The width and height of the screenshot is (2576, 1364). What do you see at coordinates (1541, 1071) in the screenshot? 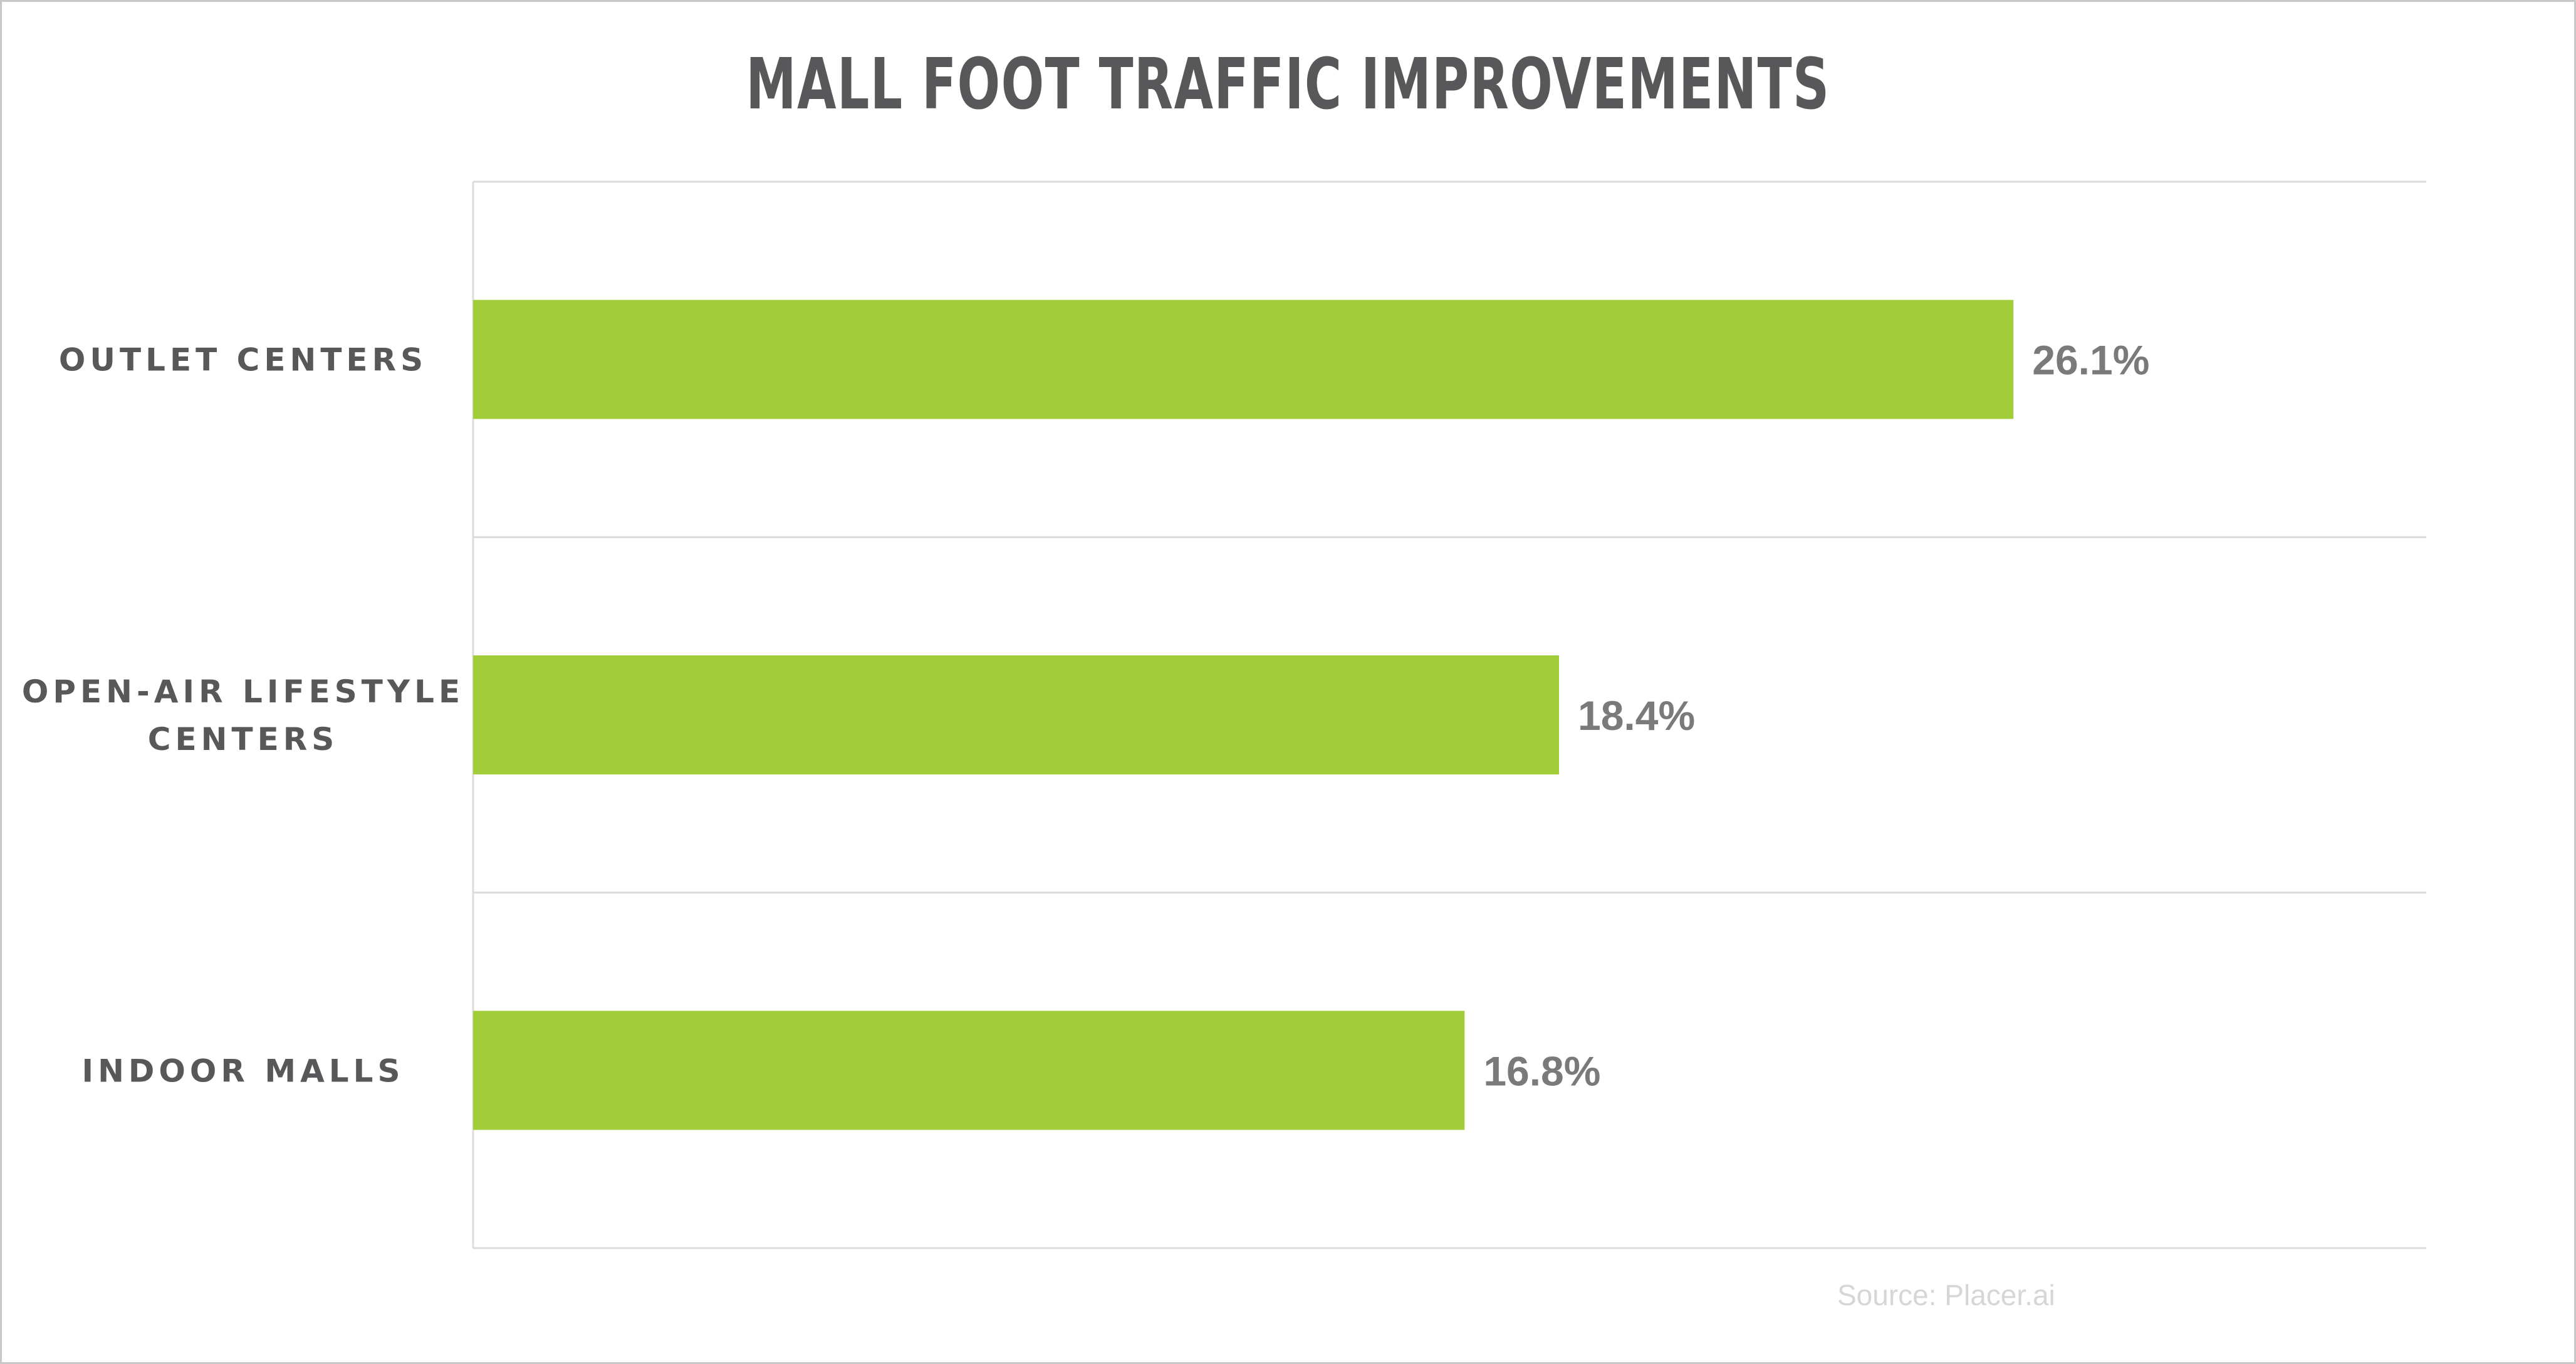
I see `bar-value-label: 16.8%` at bounding box center [1541, 1071].